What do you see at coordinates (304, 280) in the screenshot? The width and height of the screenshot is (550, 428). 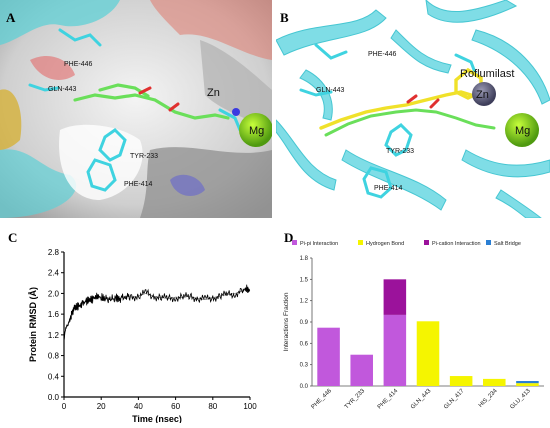 I see `y-tick-label: 1.5` at bounding box center [304, 280].